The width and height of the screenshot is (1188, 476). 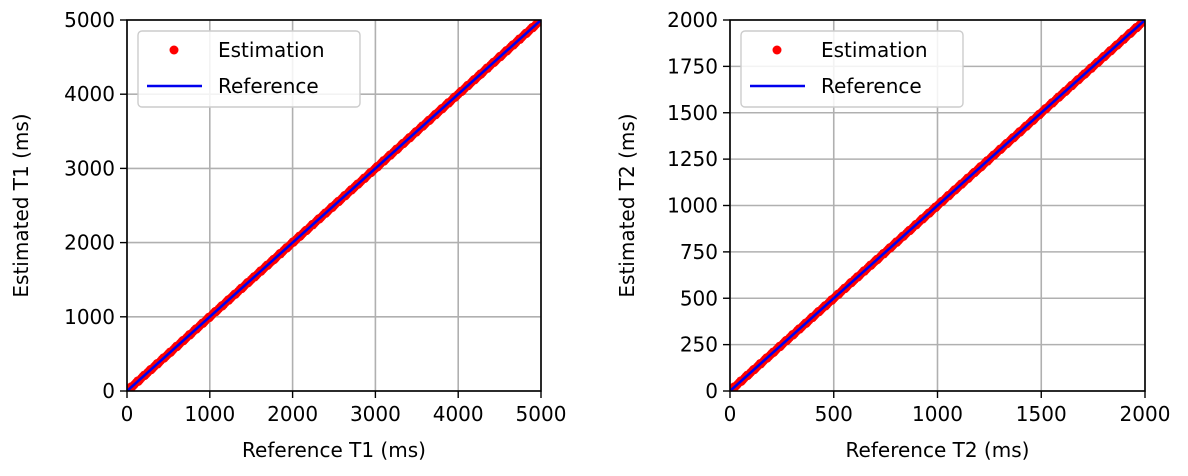 What do you see at coordinates (541, 414) in the screenshot?
I see `x-tick-label: 5000` at bounding box center [541, 414].